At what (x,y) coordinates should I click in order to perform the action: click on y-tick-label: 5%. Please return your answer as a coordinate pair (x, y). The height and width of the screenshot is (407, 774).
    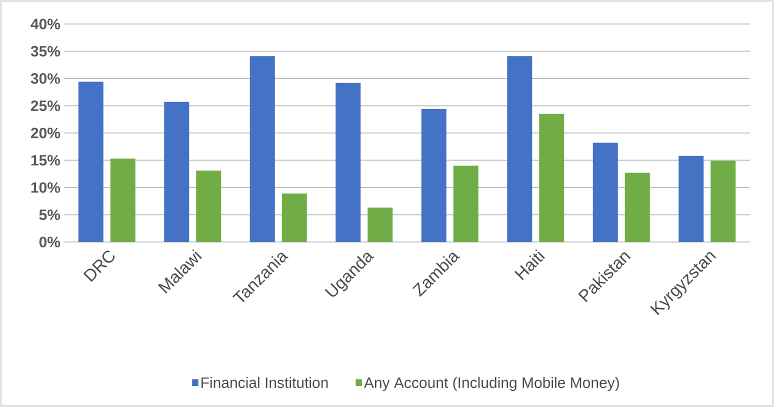
    Looking at the image, I should click on (49, 214).